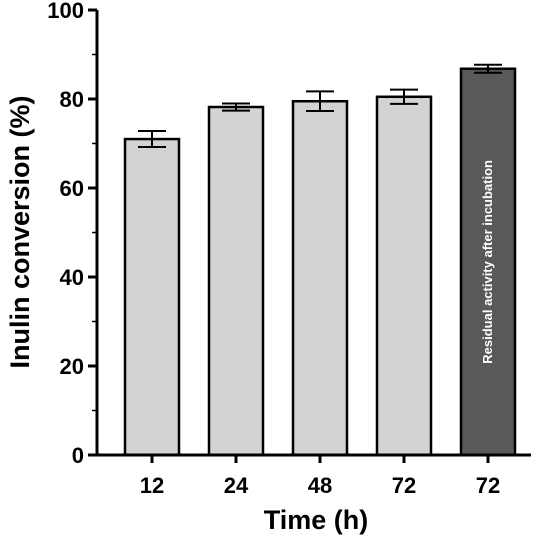 This screenshot has width=544, height=539. Describe the element at coordinates (236, 485) in the screenshot. I see `x-tick-label: 24` at that location.